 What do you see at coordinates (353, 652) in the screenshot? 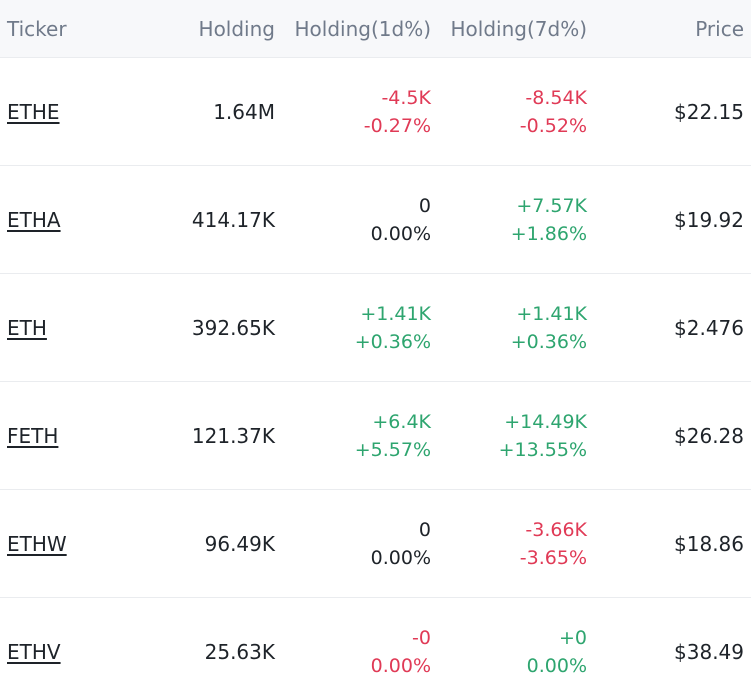
I see `holding-1d-cell: -0 0.00%` at bounding box center [353, 652].